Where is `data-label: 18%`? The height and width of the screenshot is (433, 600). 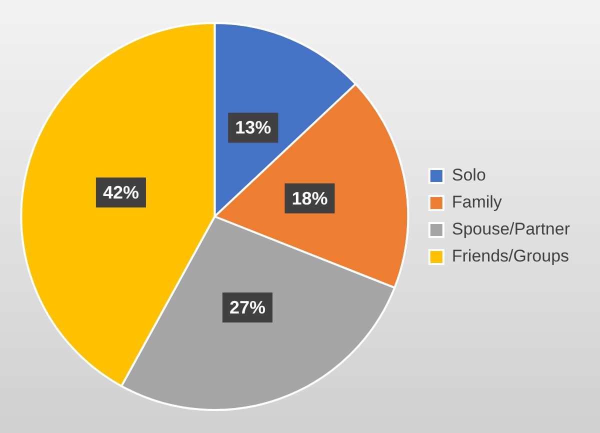 data-label: 18% is located at coordinates (310, 198).